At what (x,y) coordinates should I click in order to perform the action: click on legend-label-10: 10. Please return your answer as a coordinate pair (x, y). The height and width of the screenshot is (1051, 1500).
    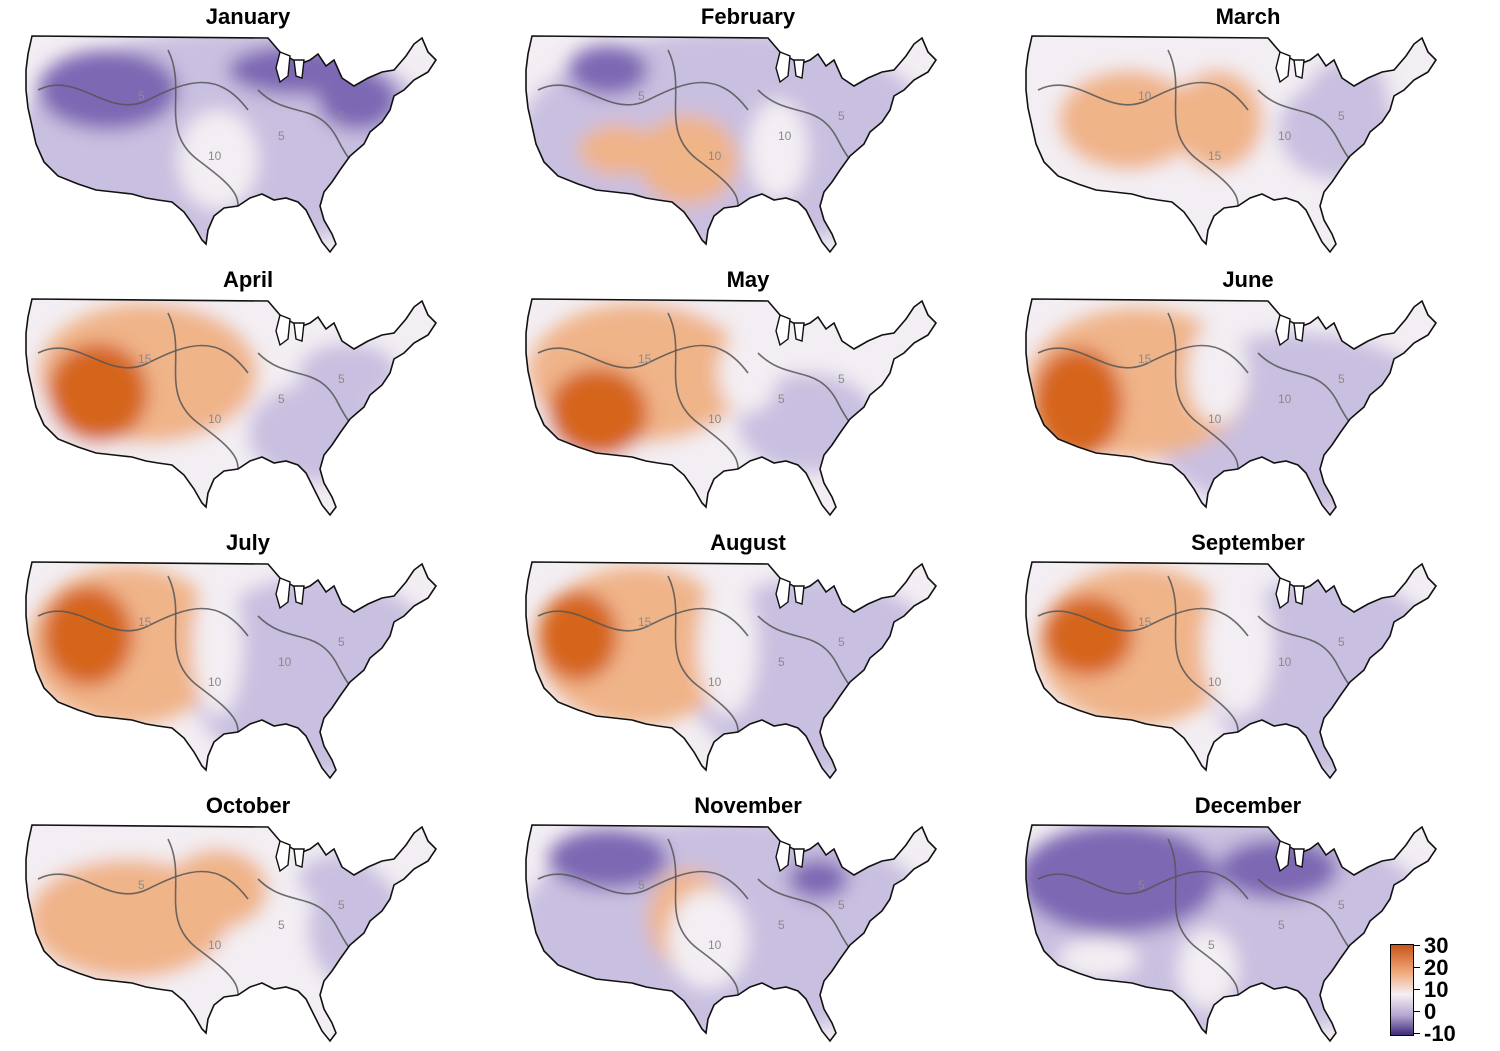
    Looking at the image, I should click on (1436, 989).